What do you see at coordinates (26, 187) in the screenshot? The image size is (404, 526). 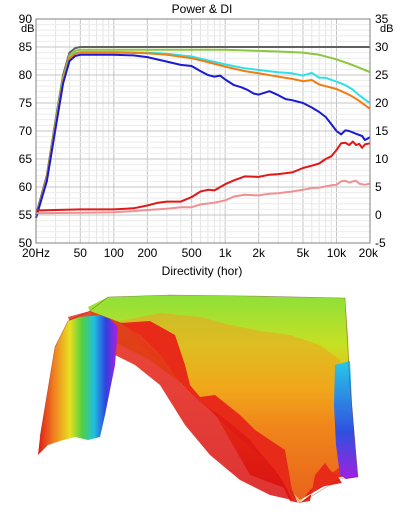 I see `y-tick-label-left: 60` at bounding box center [26, 187].